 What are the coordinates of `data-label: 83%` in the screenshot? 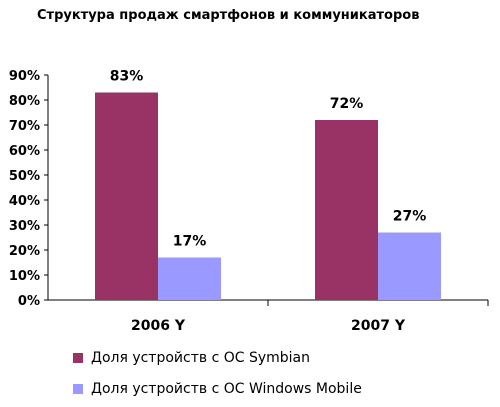 It's located at (127, 77).